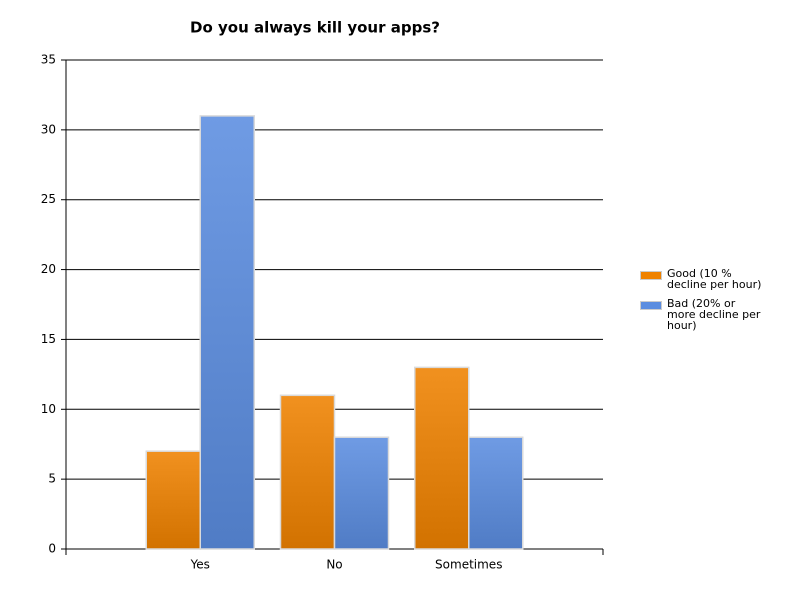 Image resolution: width=800 pixels, height=600 pixels. What do you see at coordinates (52, 479) in the screenshot?
I see `y-tick-label: 5` at bounding box center [52, 479].